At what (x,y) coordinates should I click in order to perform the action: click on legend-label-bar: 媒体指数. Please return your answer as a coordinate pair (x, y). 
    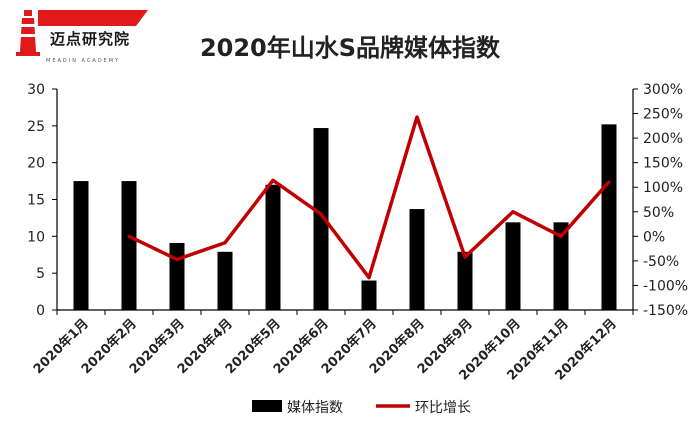
    Looking at the image, I should click on (315, 408).